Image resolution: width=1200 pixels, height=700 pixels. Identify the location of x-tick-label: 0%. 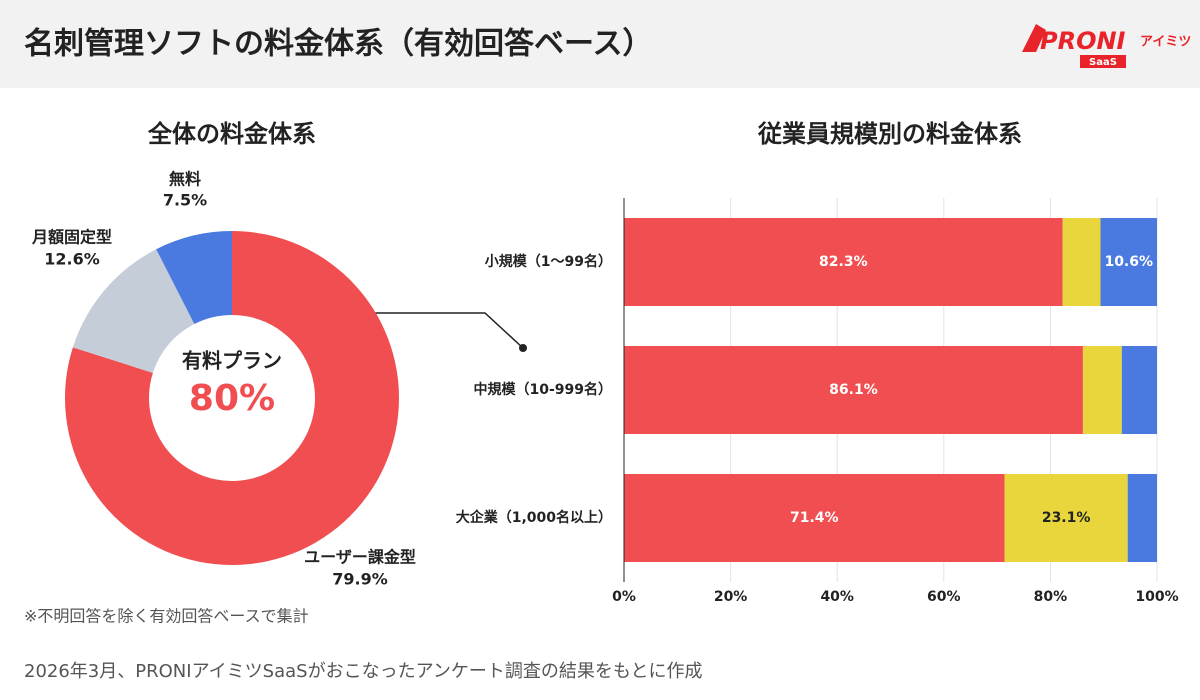
(624, 597).